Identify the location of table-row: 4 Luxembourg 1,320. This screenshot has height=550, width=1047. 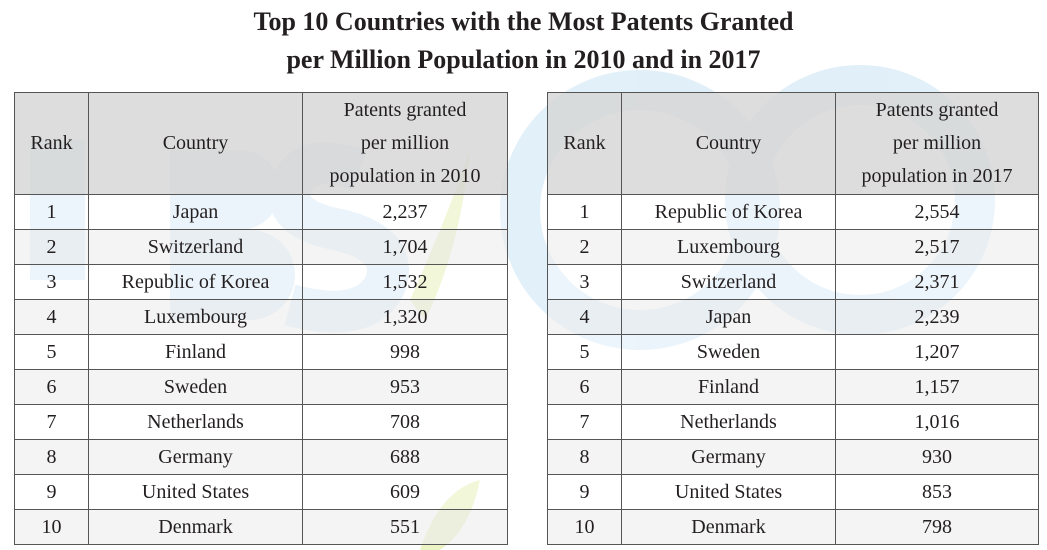
(261, 317).